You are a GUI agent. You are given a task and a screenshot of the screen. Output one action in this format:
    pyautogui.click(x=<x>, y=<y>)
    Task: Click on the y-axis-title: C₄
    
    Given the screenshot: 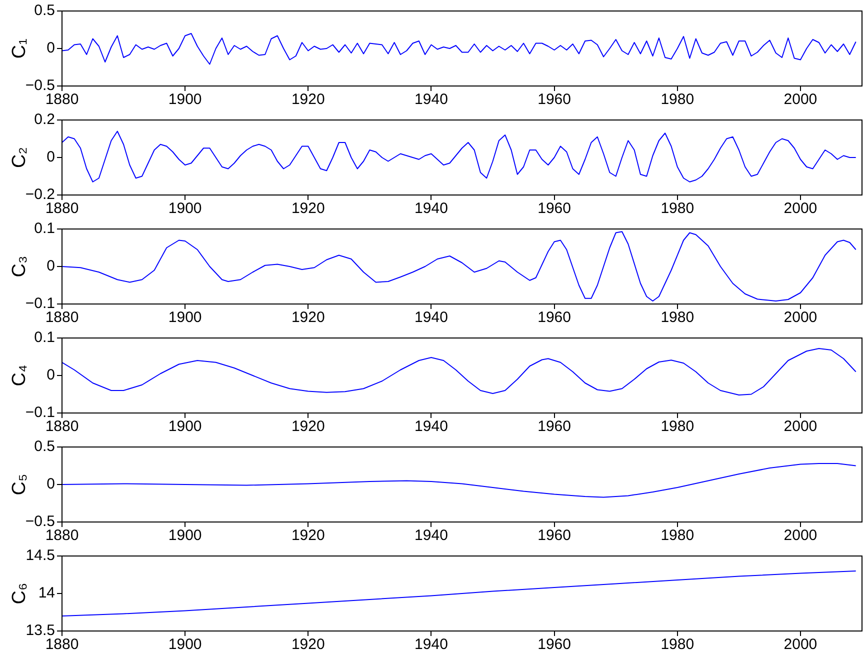 What is the action you would take?
    pyautogui.click(x=19, y=375)
    